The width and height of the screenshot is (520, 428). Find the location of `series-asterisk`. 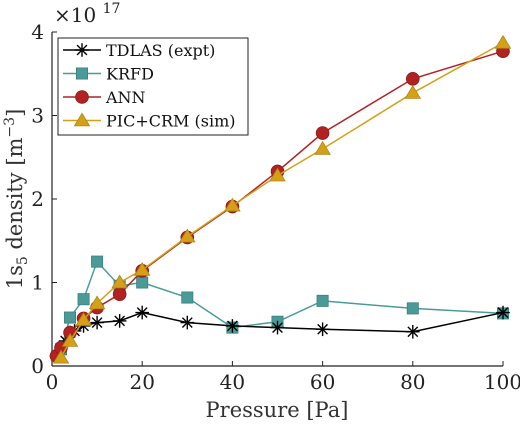

series-asterisk is located at coordinates (279, 334).